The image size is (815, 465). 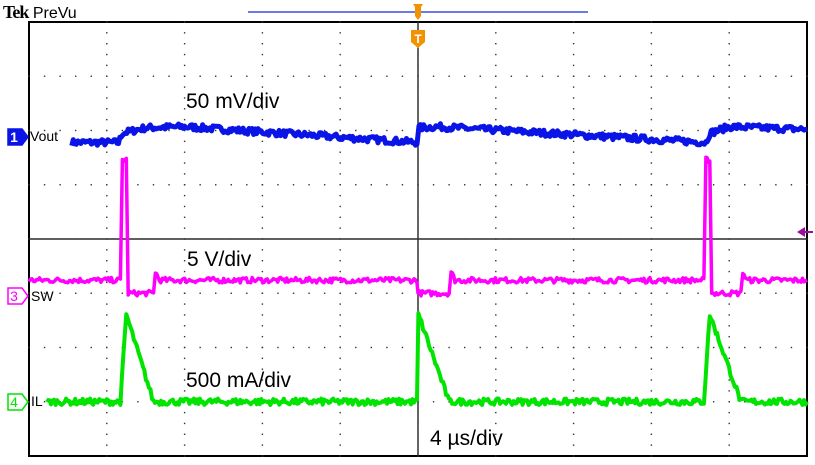 I want to click on brand-header: Tek PreVu, so click(x=40, y=12).